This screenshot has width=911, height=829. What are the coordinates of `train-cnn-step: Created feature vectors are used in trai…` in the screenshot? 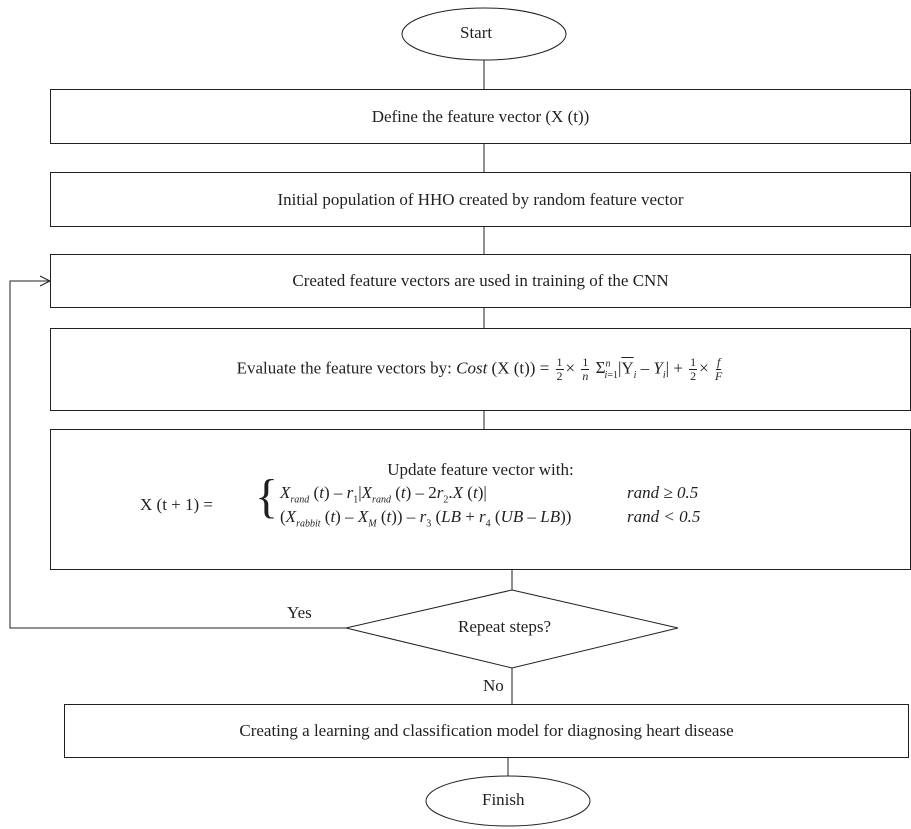 It's located at (480, 281).